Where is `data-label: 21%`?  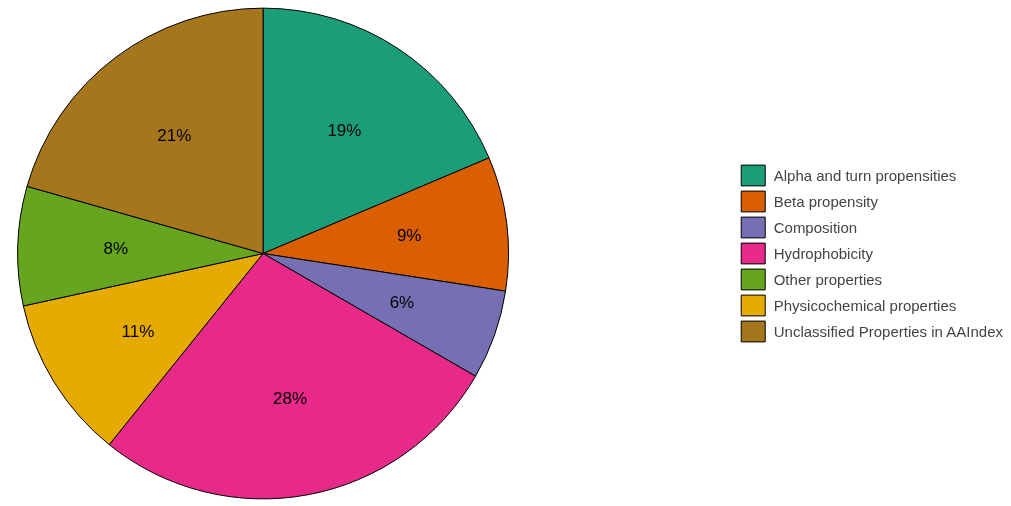
data-label: 21% is located at coordinates (174, 136).